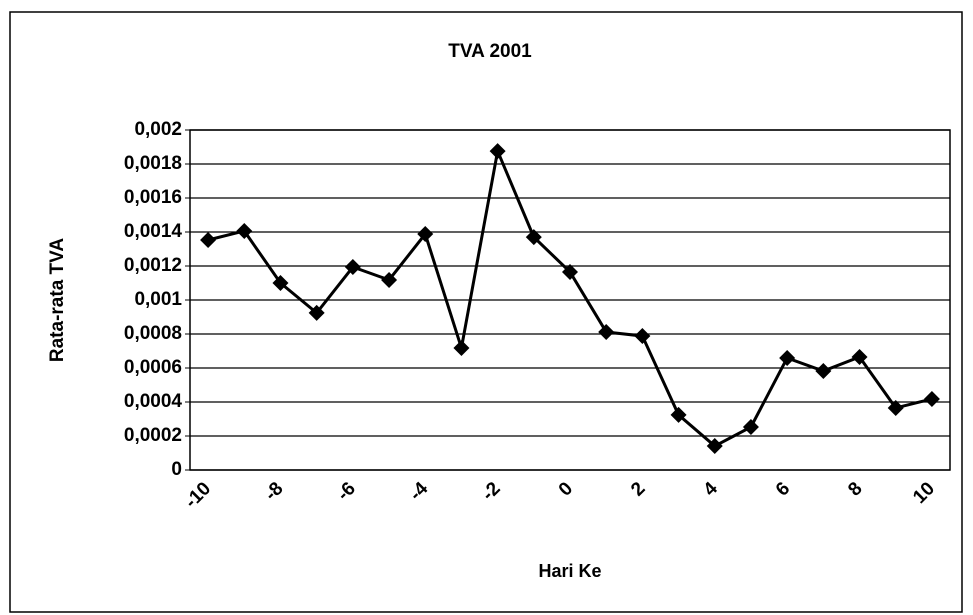 This screenshot has height=615, width=973. Describe the element at coordinates (153, 265) in the screenshot. I see `y-tick-label: 0,0012` at that location.